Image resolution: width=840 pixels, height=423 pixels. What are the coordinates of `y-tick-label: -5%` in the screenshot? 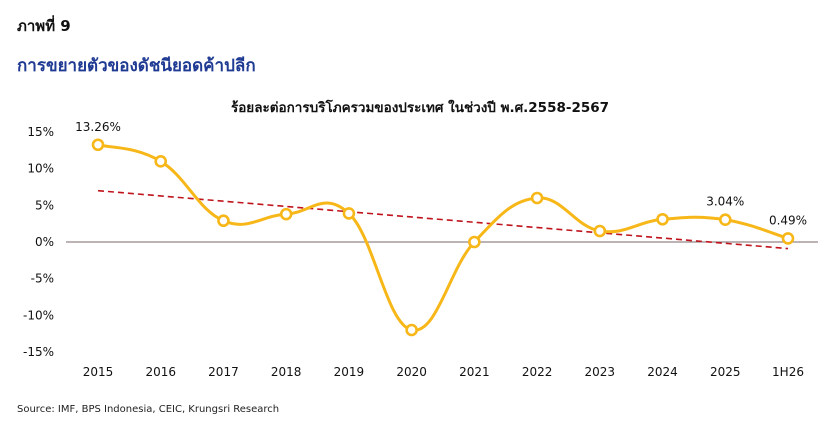 It's located at (42, 279).